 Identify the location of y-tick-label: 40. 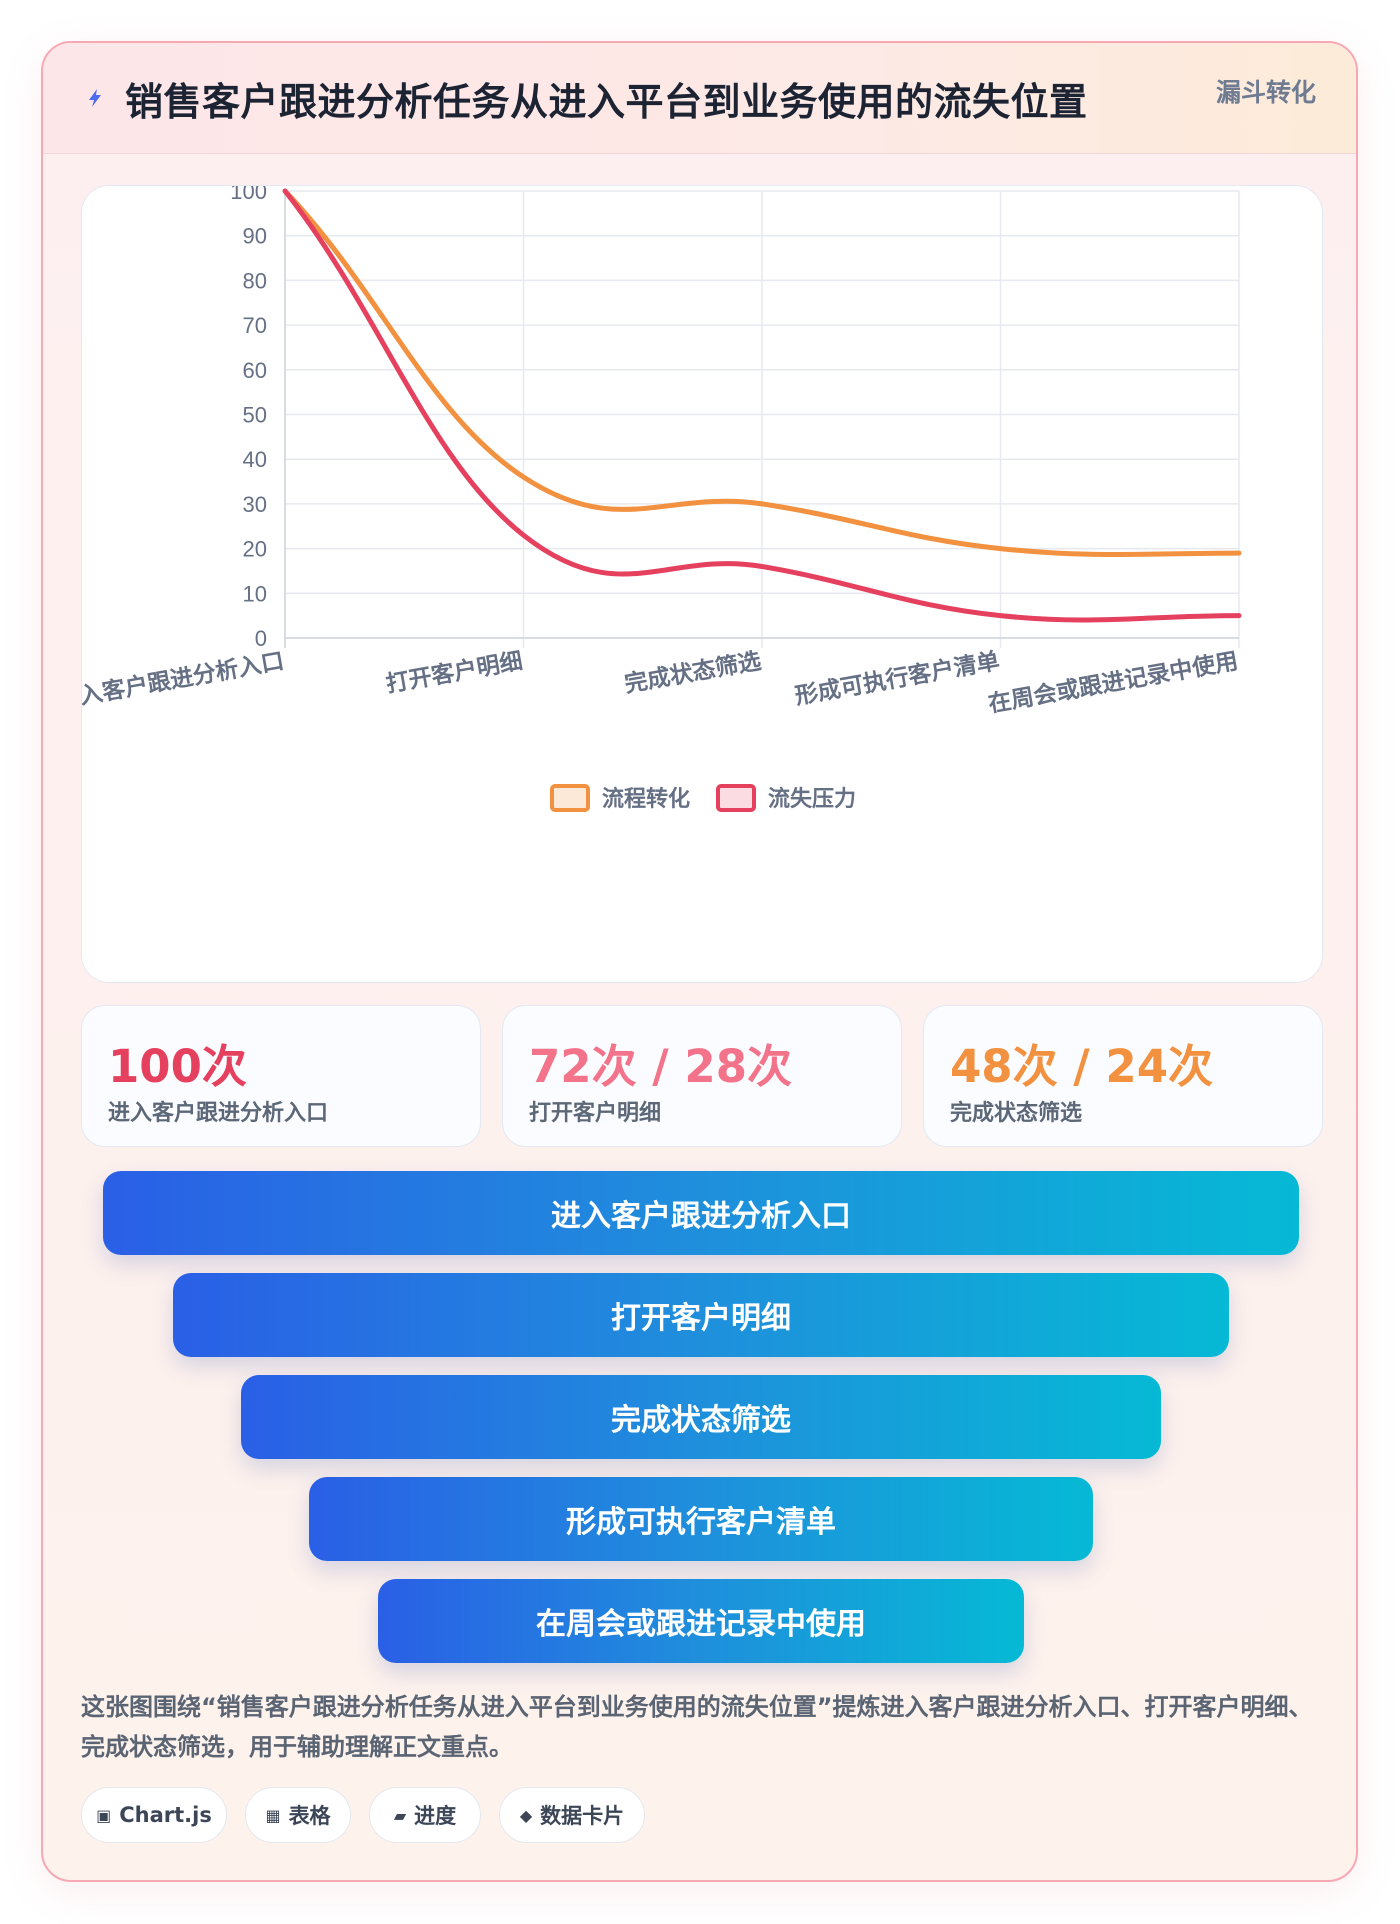
(255, 459).